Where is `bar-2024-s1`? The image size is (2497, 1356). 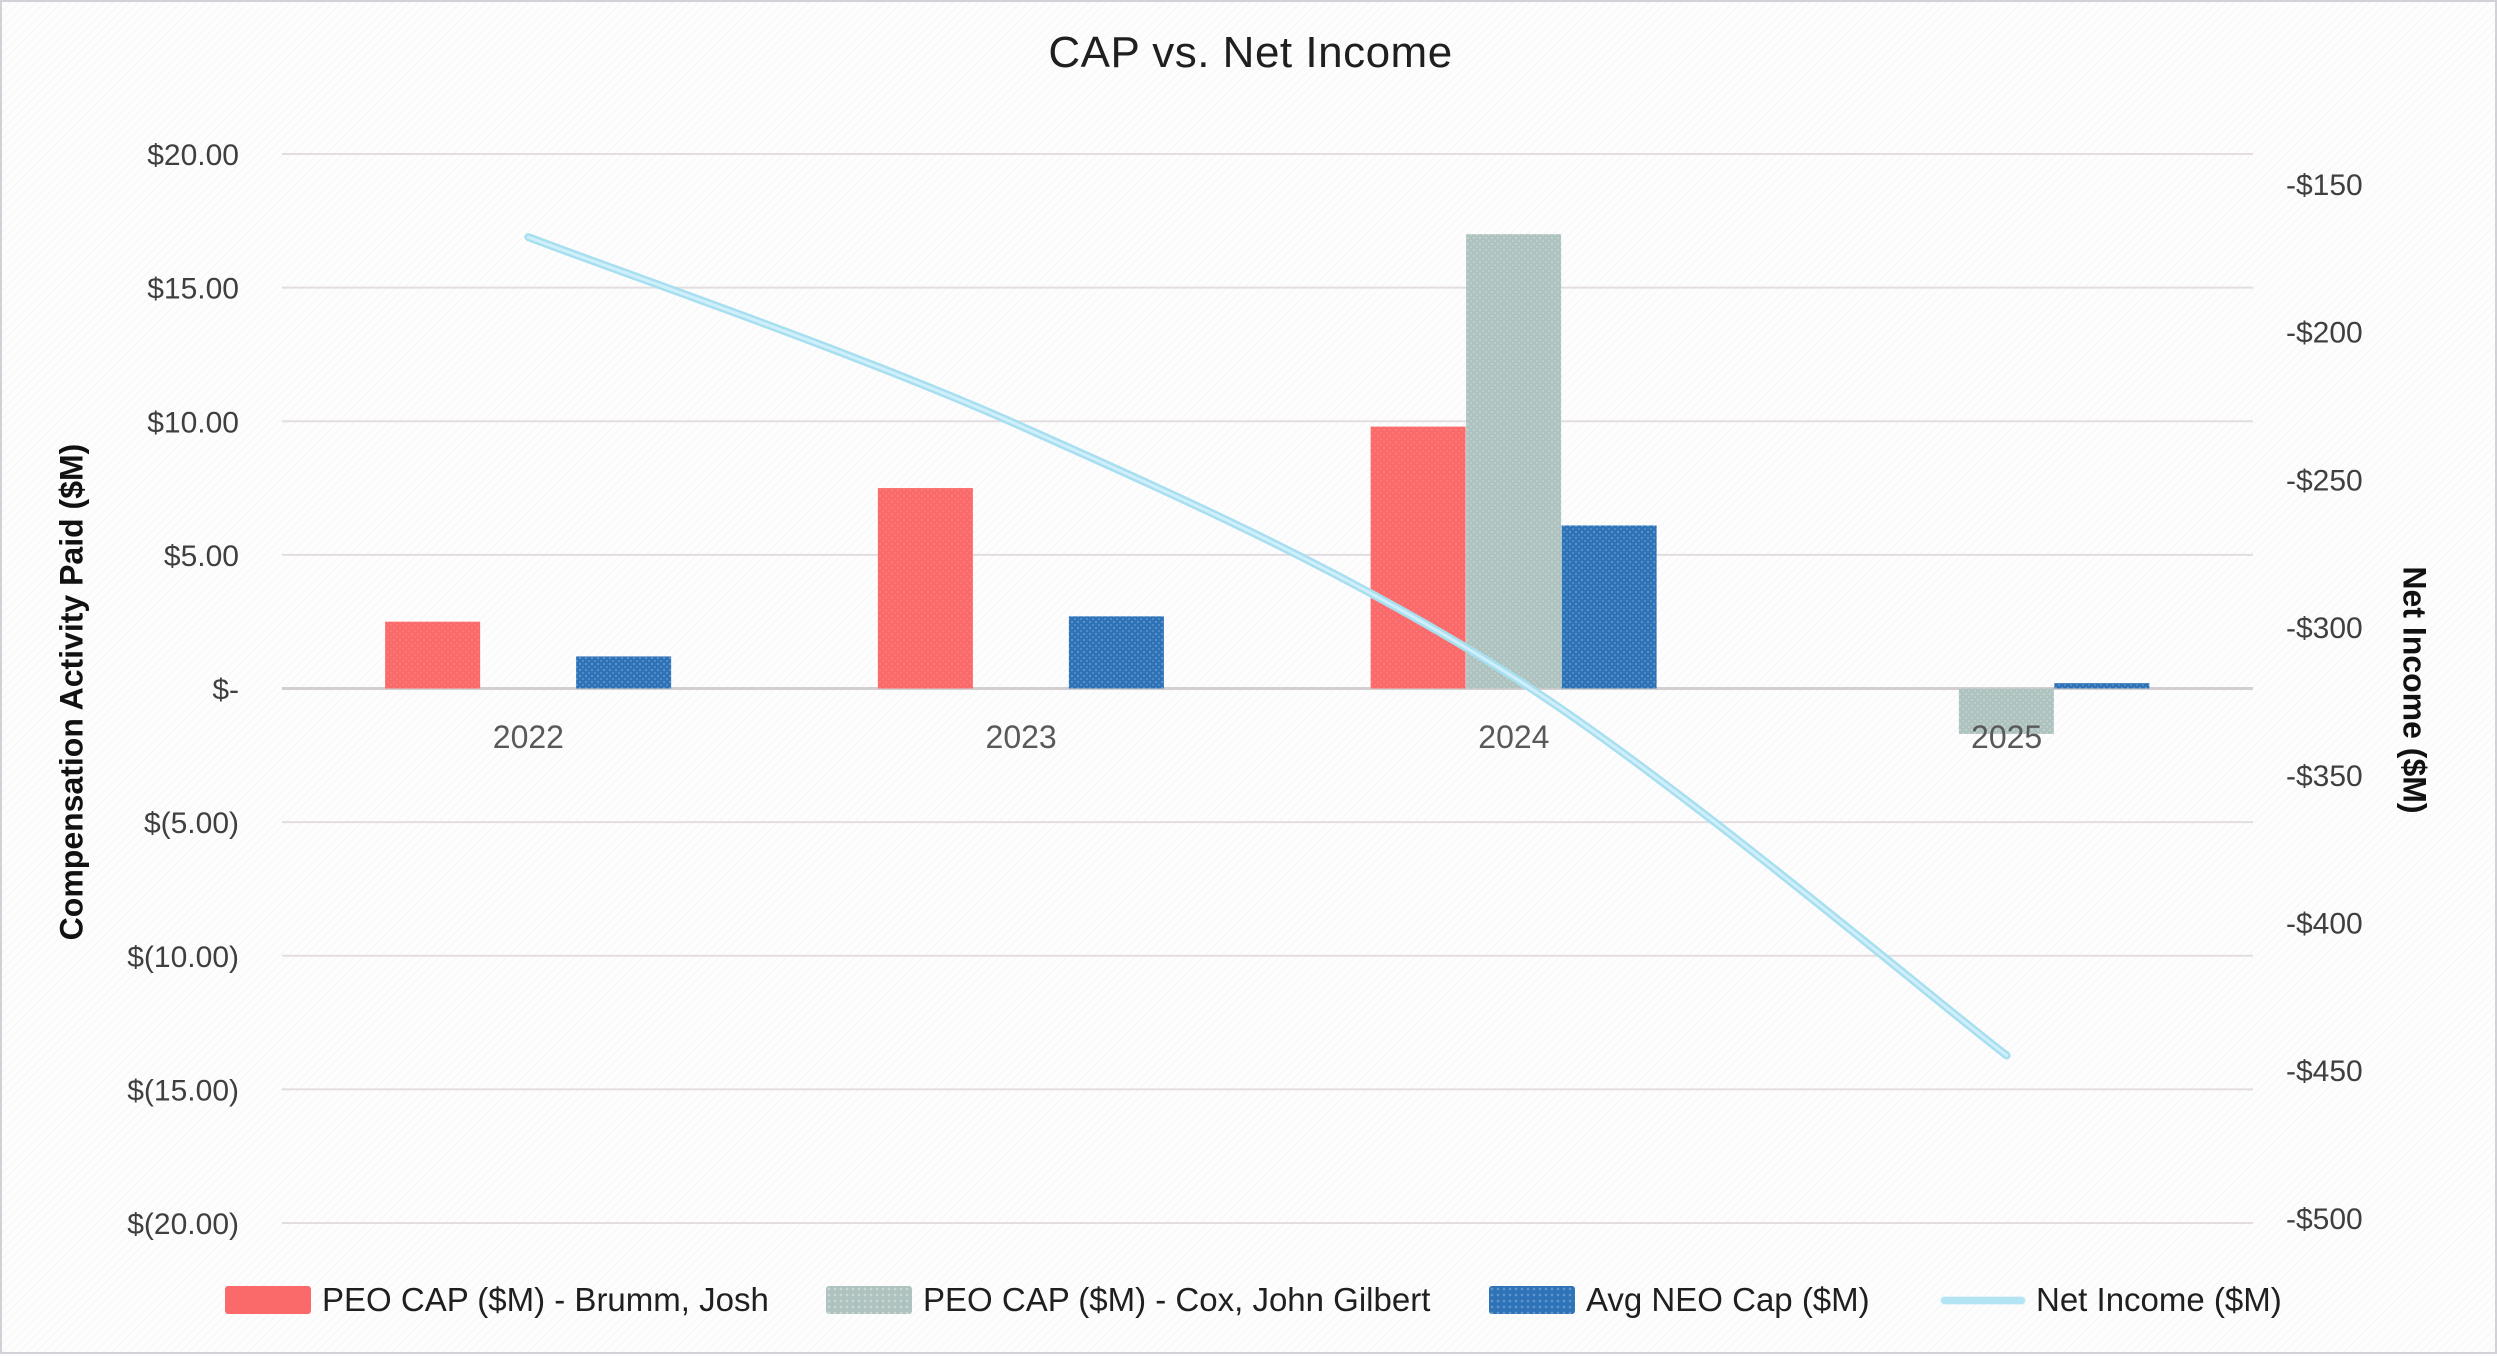
bar-2024-s1 is located at coordinates (1514, 461).